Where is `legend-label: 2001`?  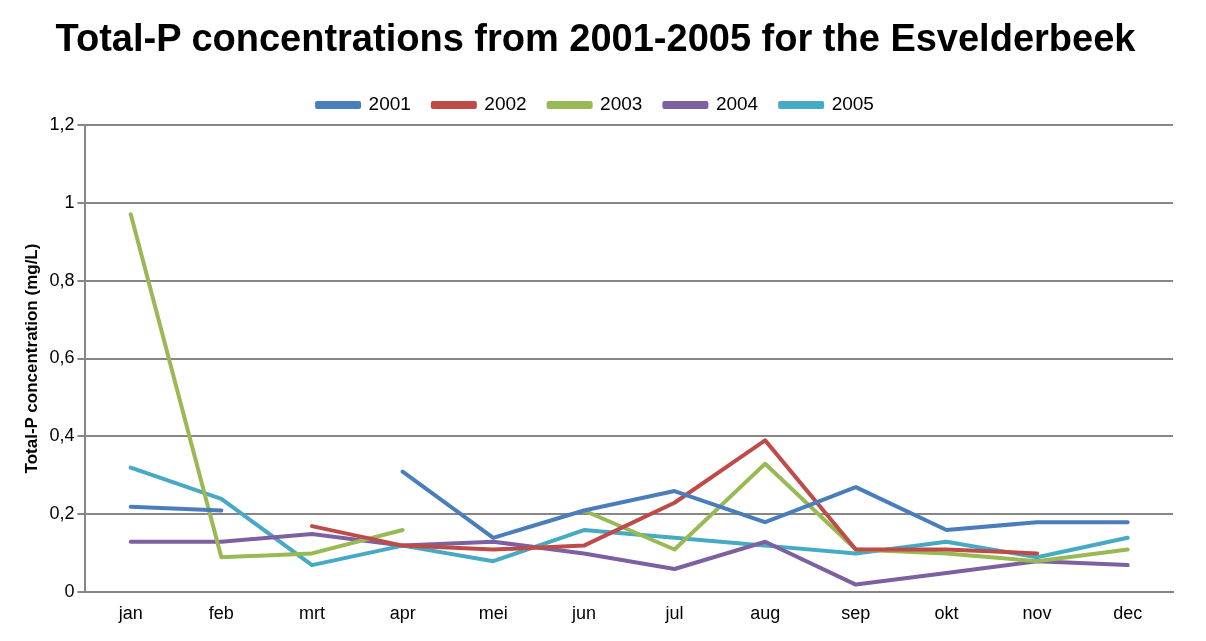 legend-label: 2001 is located at coordinates (389, 104).